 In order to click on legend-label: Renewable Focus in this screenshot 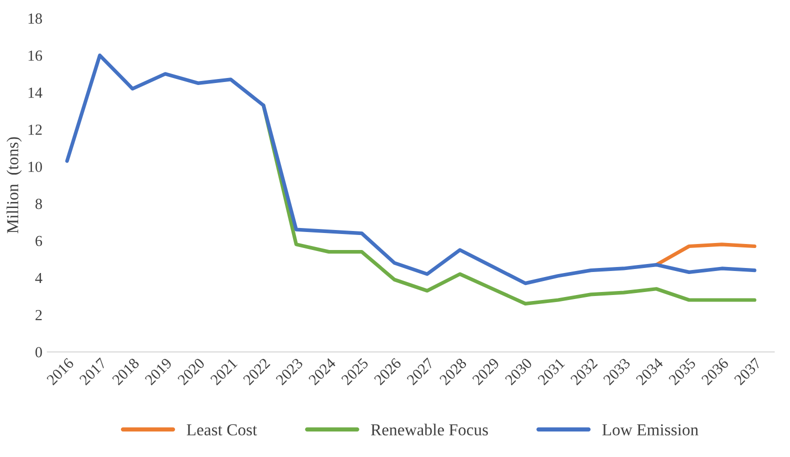, I will do `click(429, 430)`.